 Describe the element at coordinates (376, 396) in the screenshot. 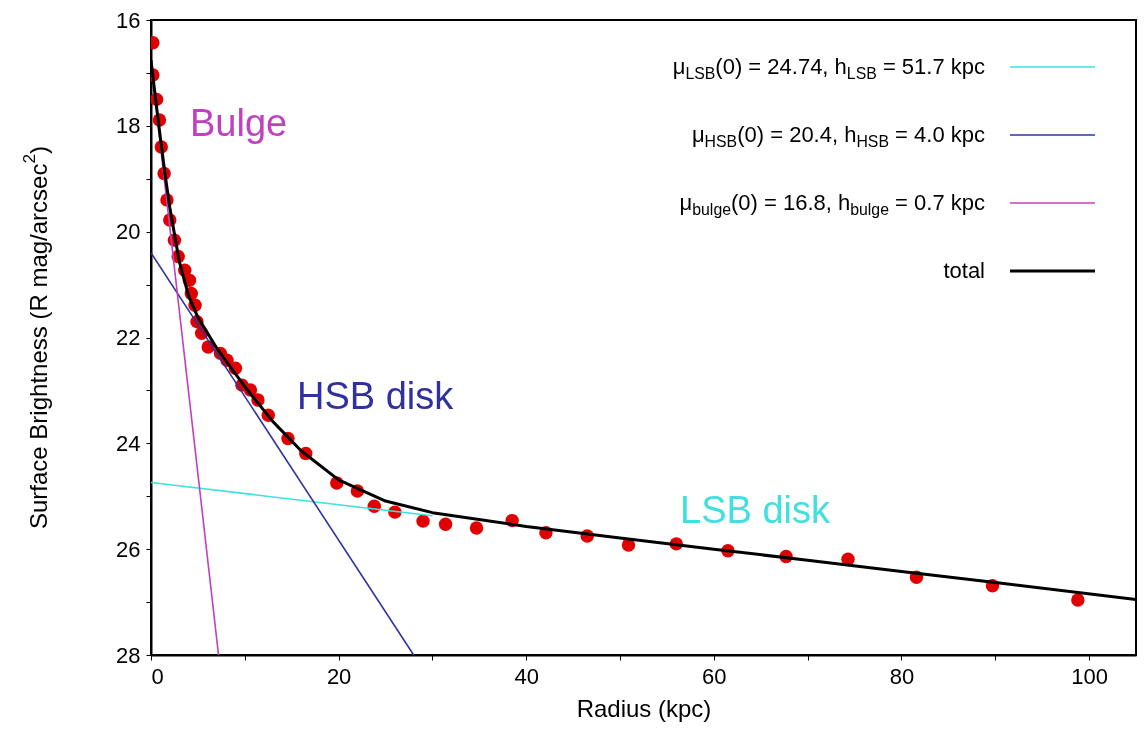

I see `annotation: HSB disk` at that location.